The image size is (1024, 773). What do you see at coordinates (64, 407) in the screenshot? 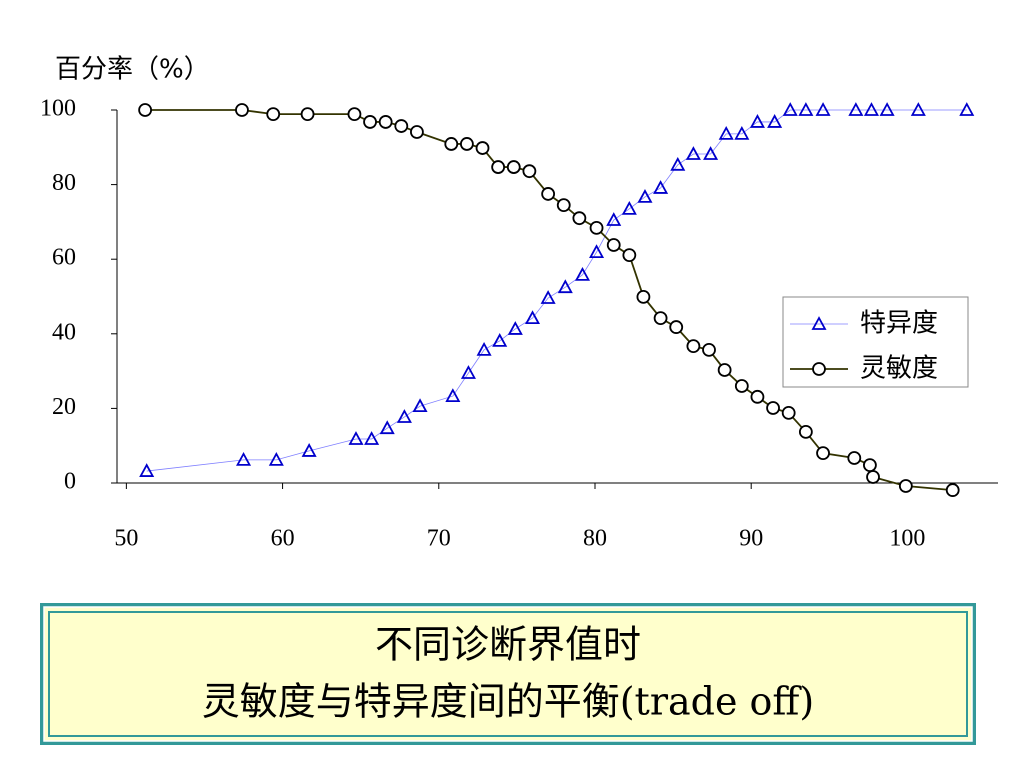
I see `y-tick-label: 20` at bounding box center [64, 407].